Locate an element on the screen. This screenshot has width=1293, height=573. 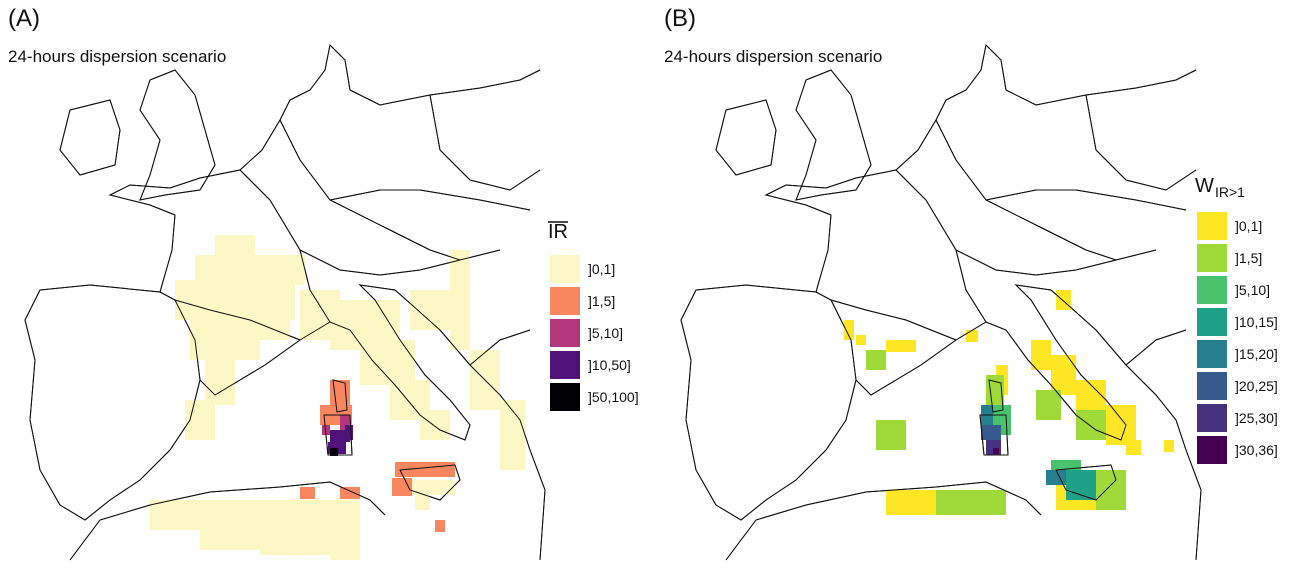
legend-title-subscript: IR>1 is located at coordinates (1230, 192).